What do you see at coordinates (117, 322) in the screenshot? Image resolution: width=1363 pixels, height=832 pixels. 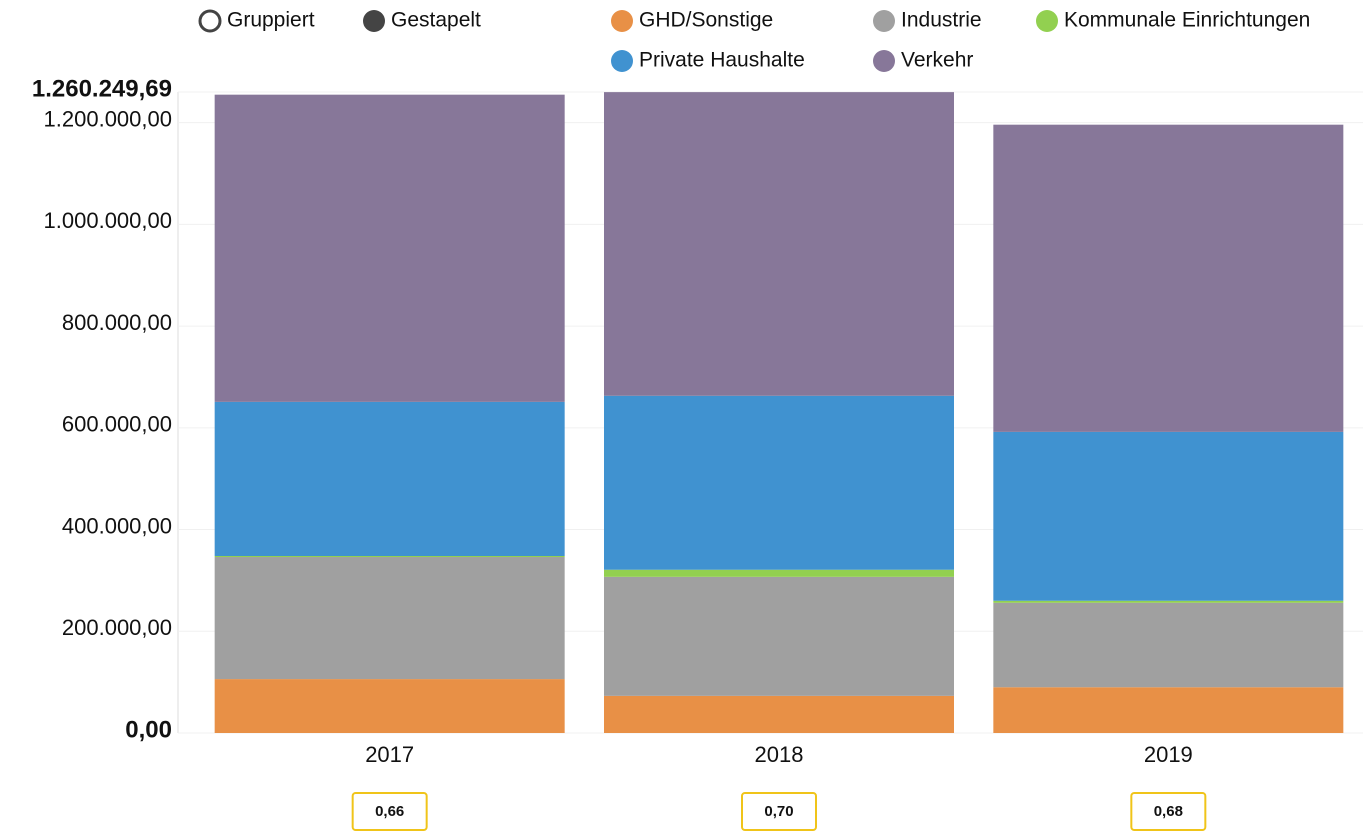 I see `y-tick-label: 800.000,00` at bounding box center [117, 322].